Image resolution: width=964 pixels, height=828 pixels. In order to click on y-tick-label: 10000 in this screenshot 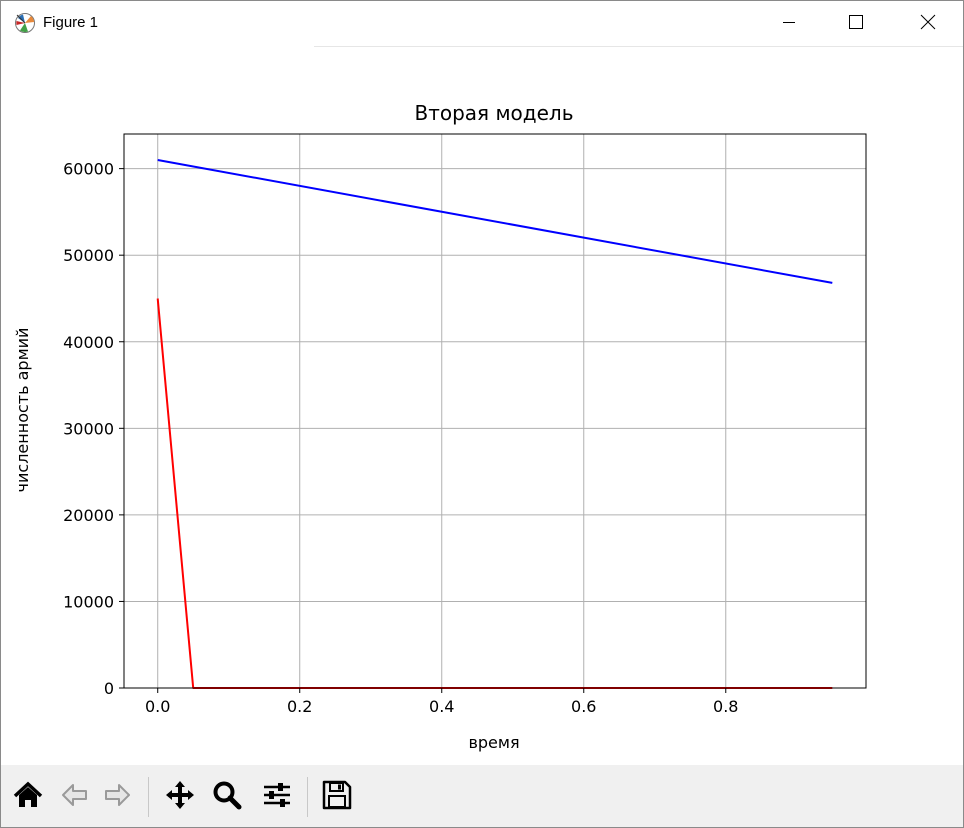, I will do `click(88, 601)`.